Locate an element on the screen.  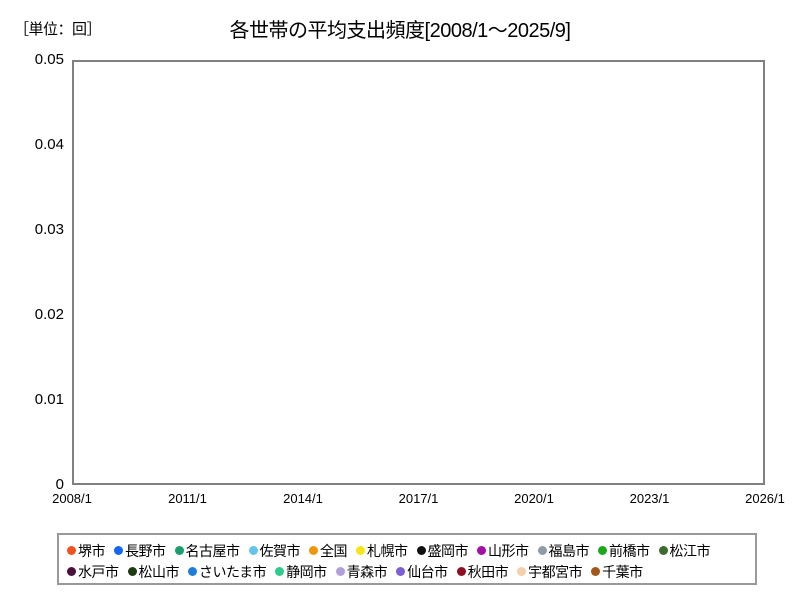
y-axis-tick-label: 0.01 is located at coordinates (49, 399).